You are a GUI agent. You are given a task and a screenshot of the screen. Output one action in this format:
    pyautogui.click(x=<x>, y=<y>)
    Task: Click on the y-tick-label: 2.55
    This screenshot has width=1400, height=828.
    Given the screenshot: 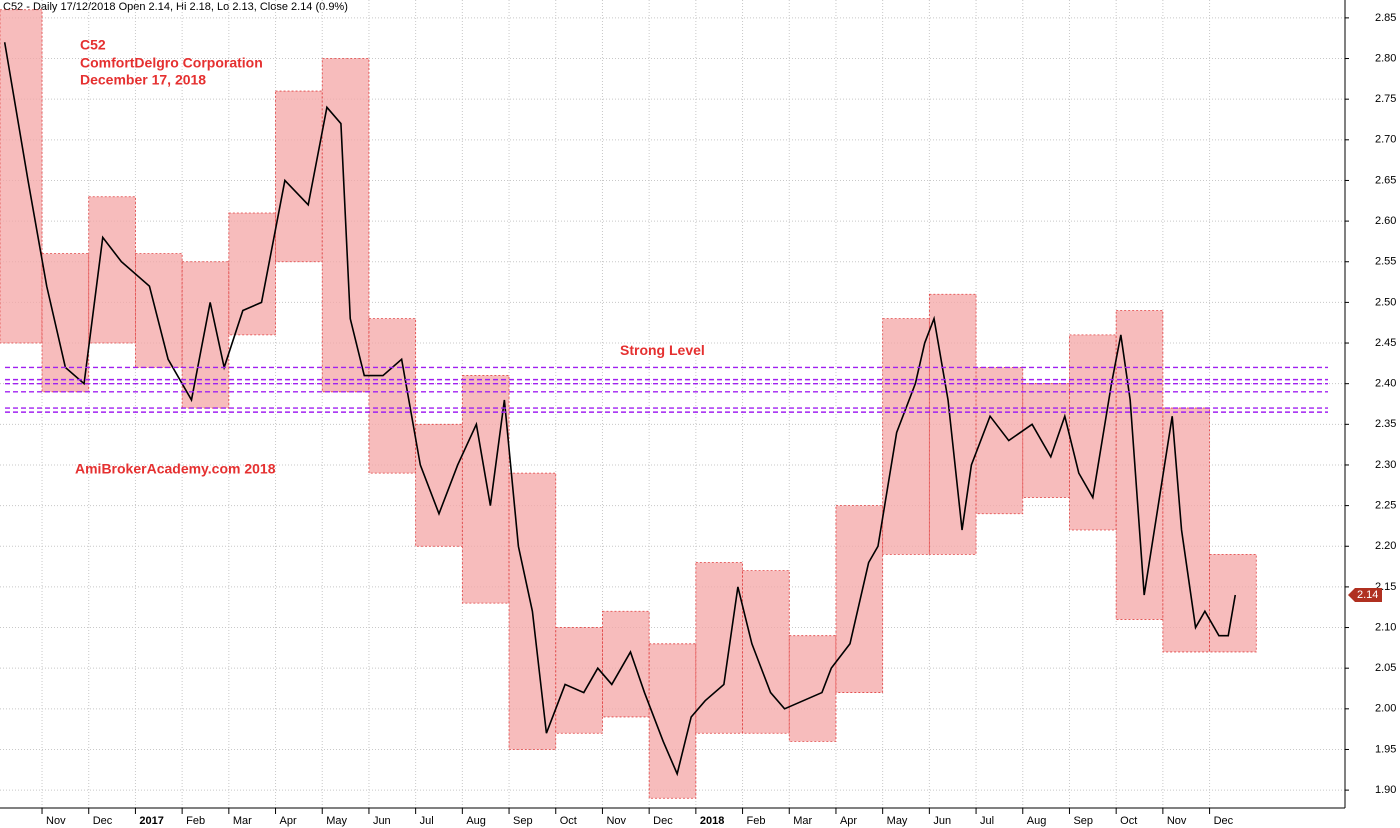 What is the action you would take?
    pyautogui.click(x=1385, y=262)
    